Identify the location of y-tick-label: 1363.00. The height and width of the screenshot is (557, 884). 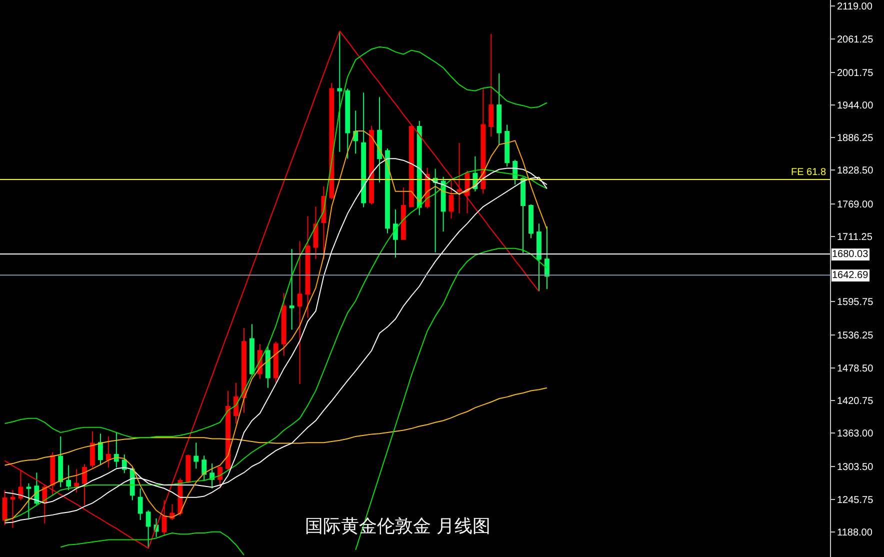
(855, 434).